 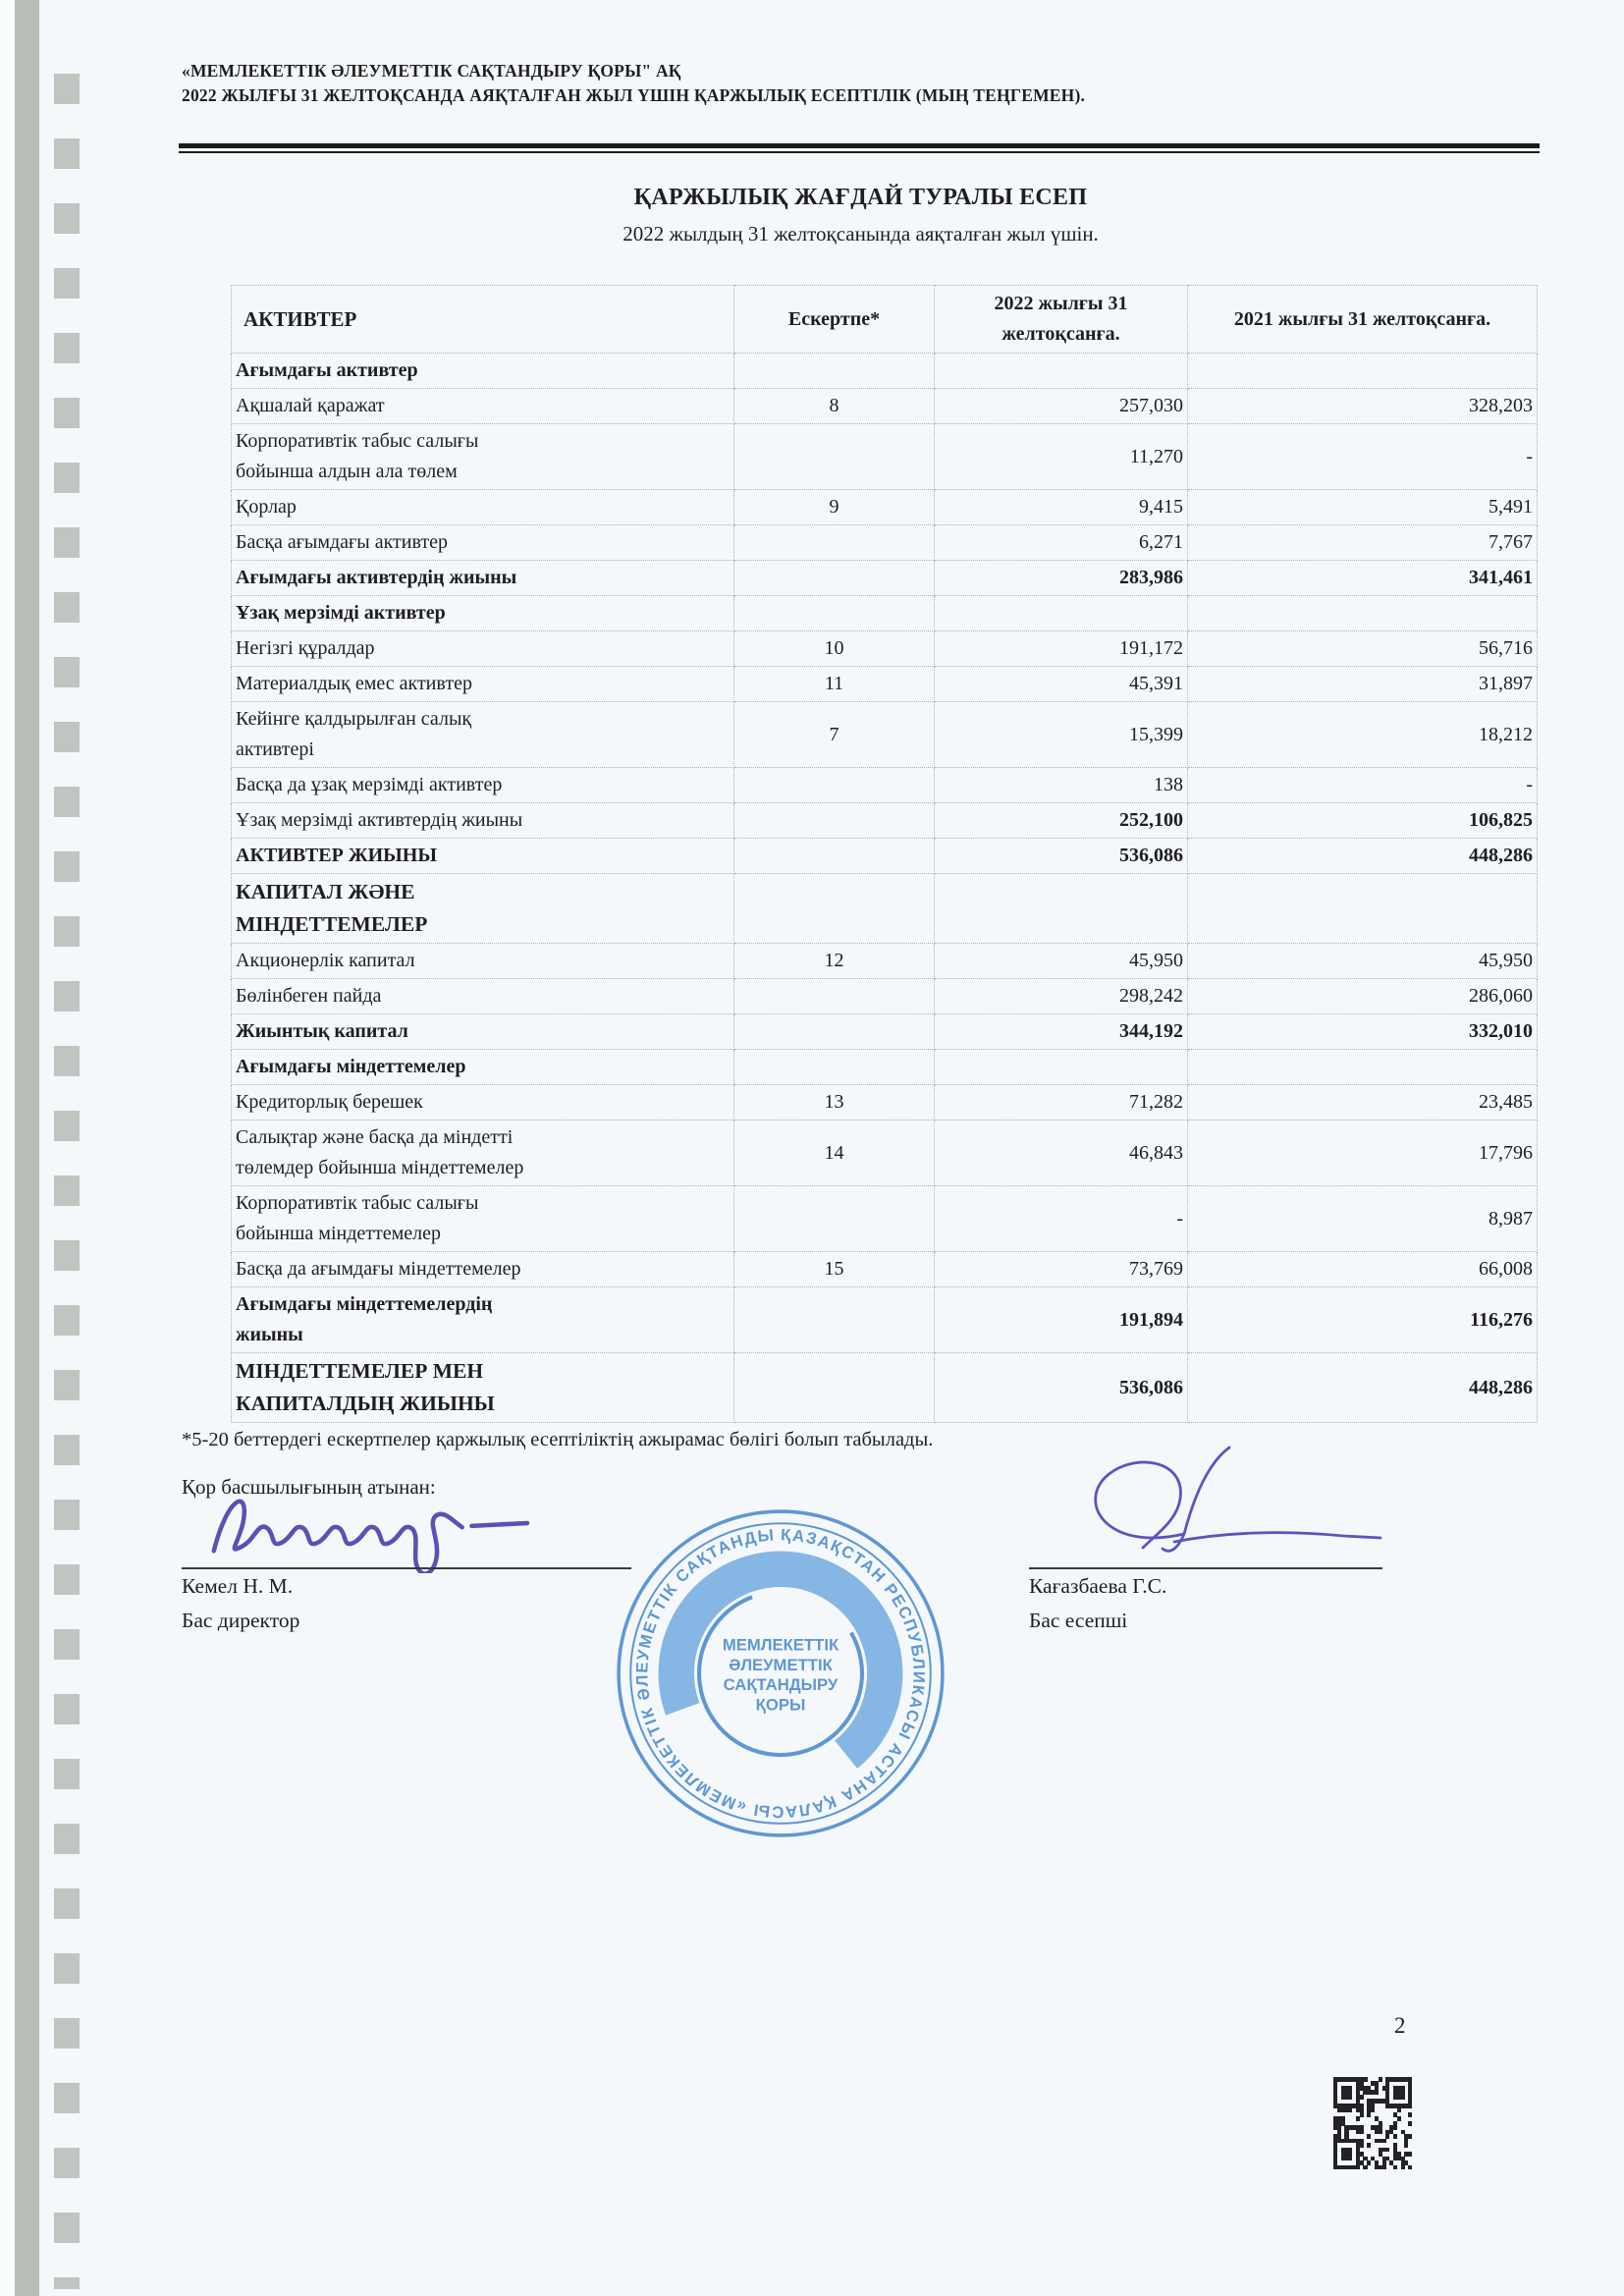 What do you see at coordinates (1061, 1153) in the screenshot?
I see `row-value-2022: 46,843` at bounding box center [1061, 1153].